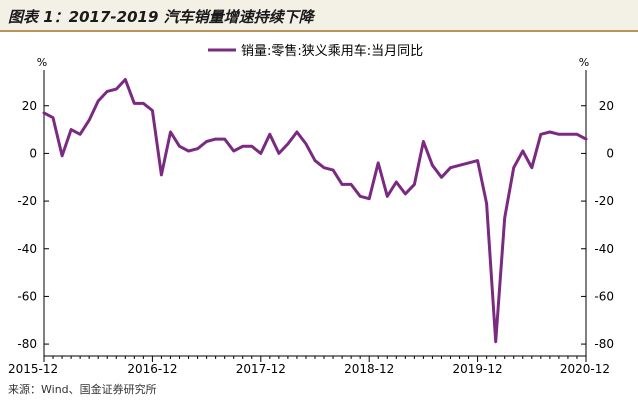 The image size is (638, 401). I want to click on right-y-tick-label: 20, so click(606, 106).